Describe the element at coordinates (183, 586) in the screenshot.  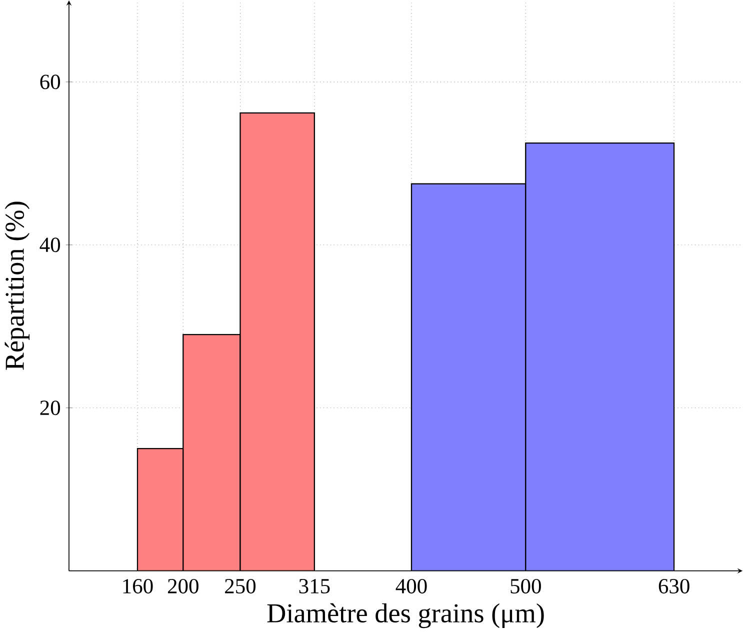
I see `x-tick-label: 200` at that location.